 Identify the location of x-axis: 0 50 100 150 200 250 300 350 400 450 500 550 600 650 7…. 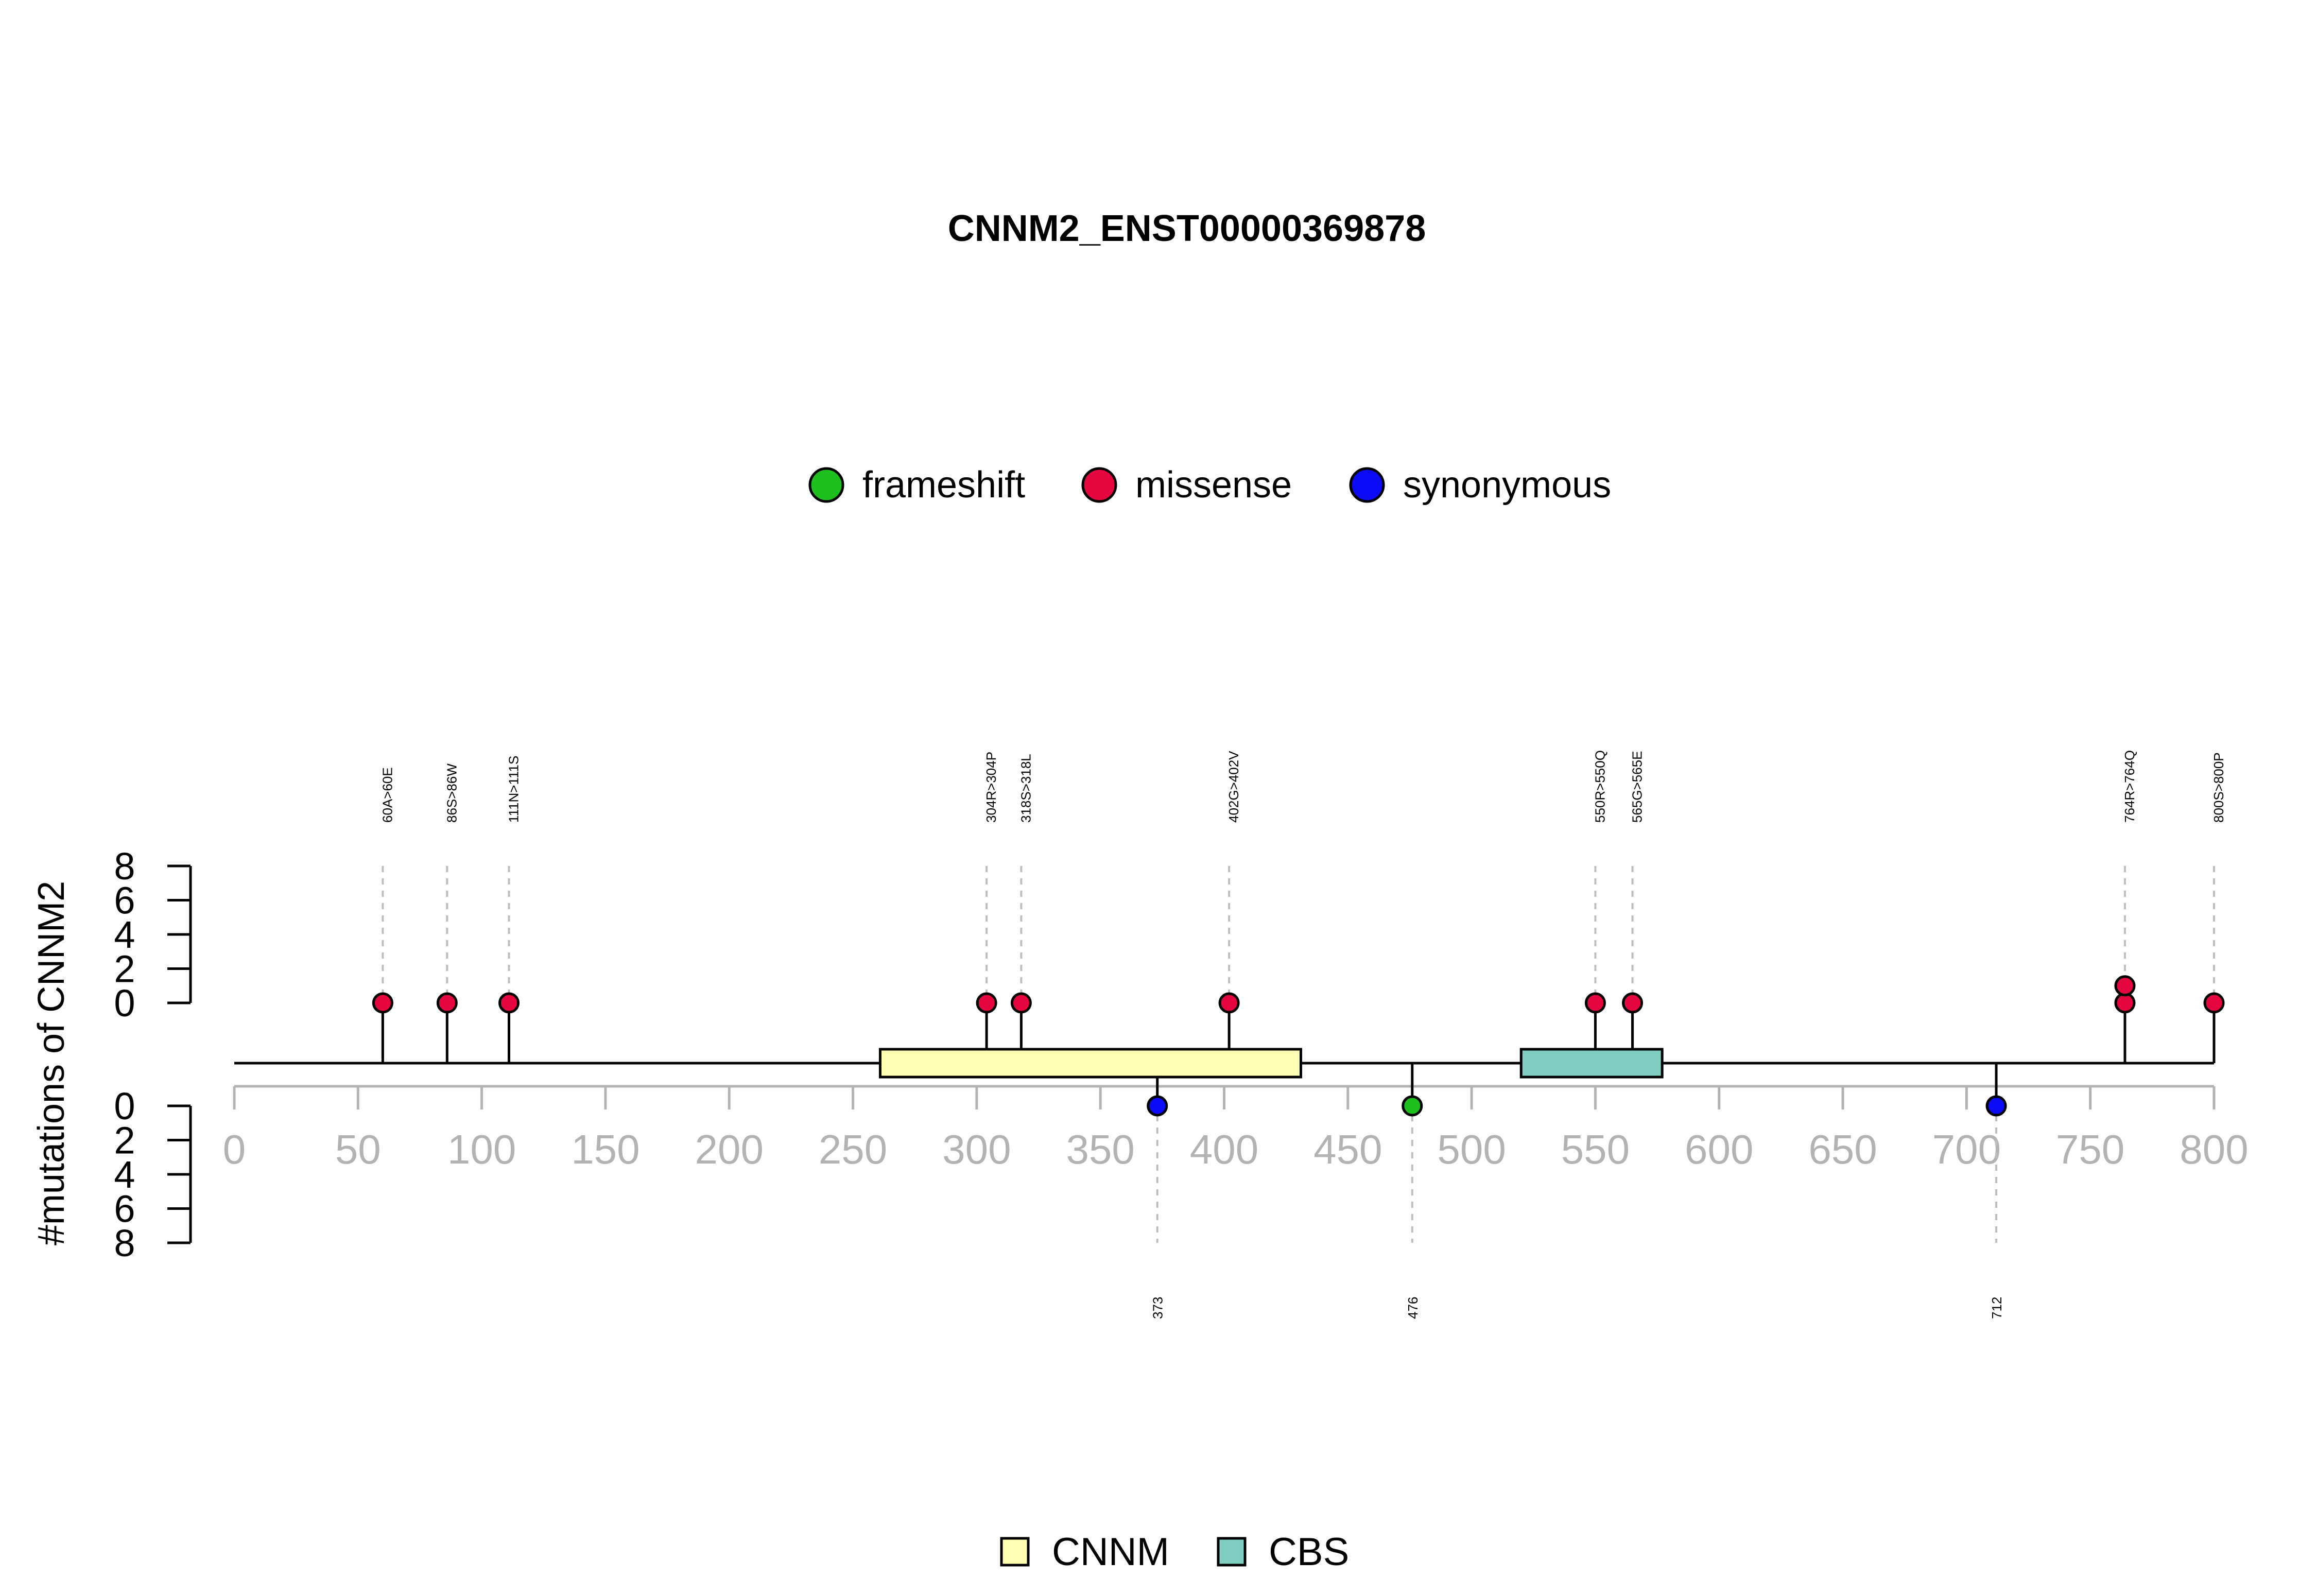
(1236, 1128).